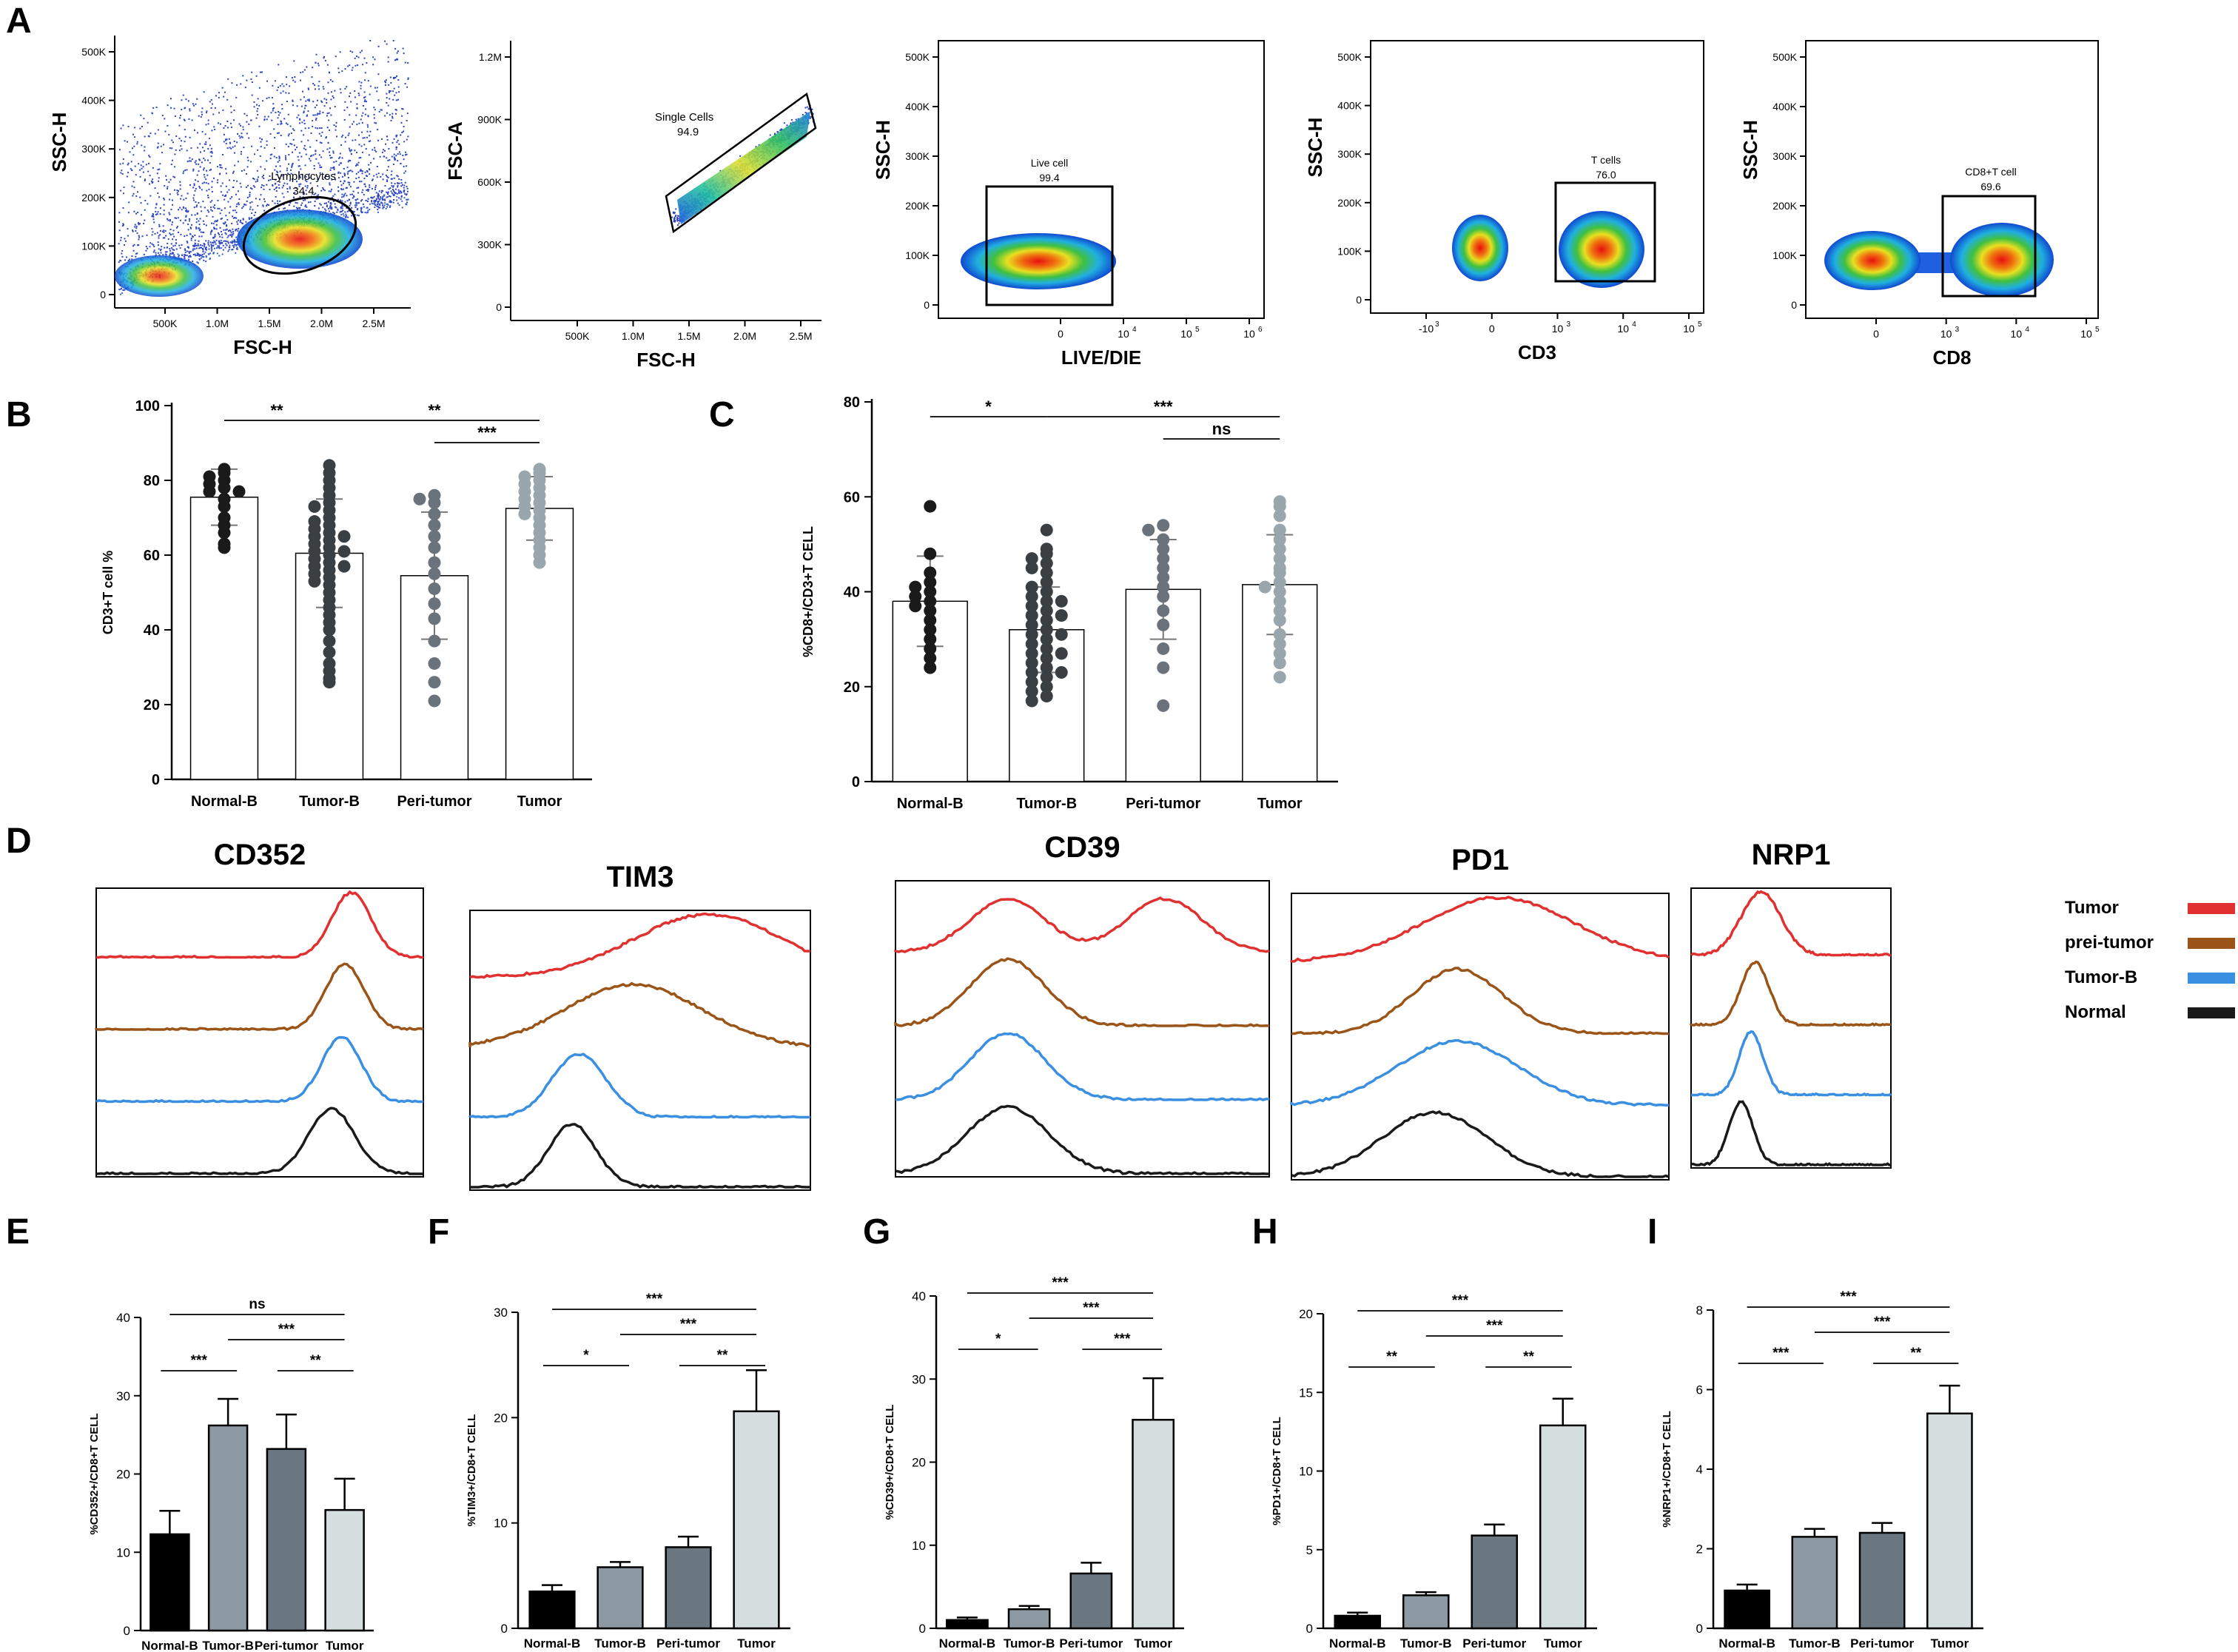 The width and height of the screenshot is (2238, 1652). Describe the element at coordinates (586, 1355) in the screenshot. I see `significance-label: *` at that location.